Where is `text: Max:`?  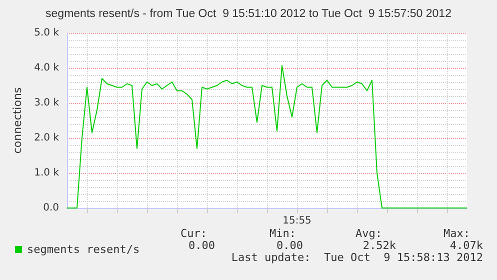 text: Max: is located at coordinates (457, 233).